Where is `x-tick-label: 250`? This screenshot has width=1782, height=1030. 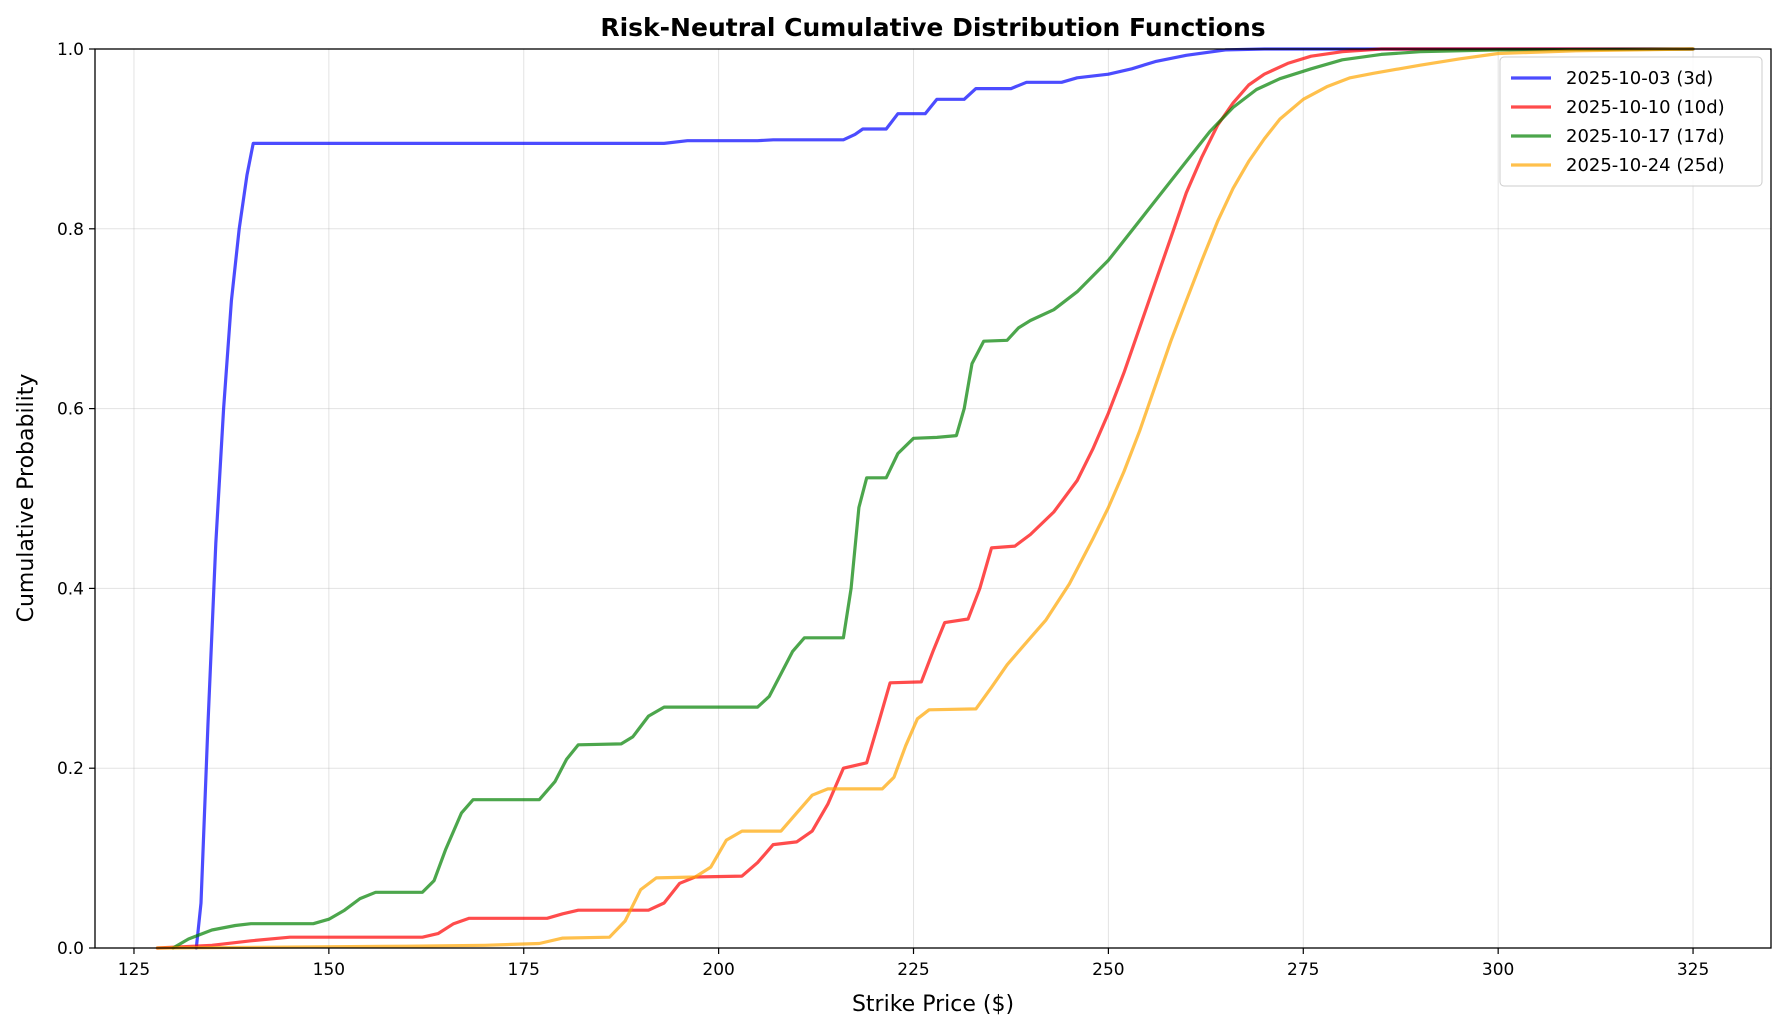
x-tick-label: 250 is located at coordinates (1108, 970).